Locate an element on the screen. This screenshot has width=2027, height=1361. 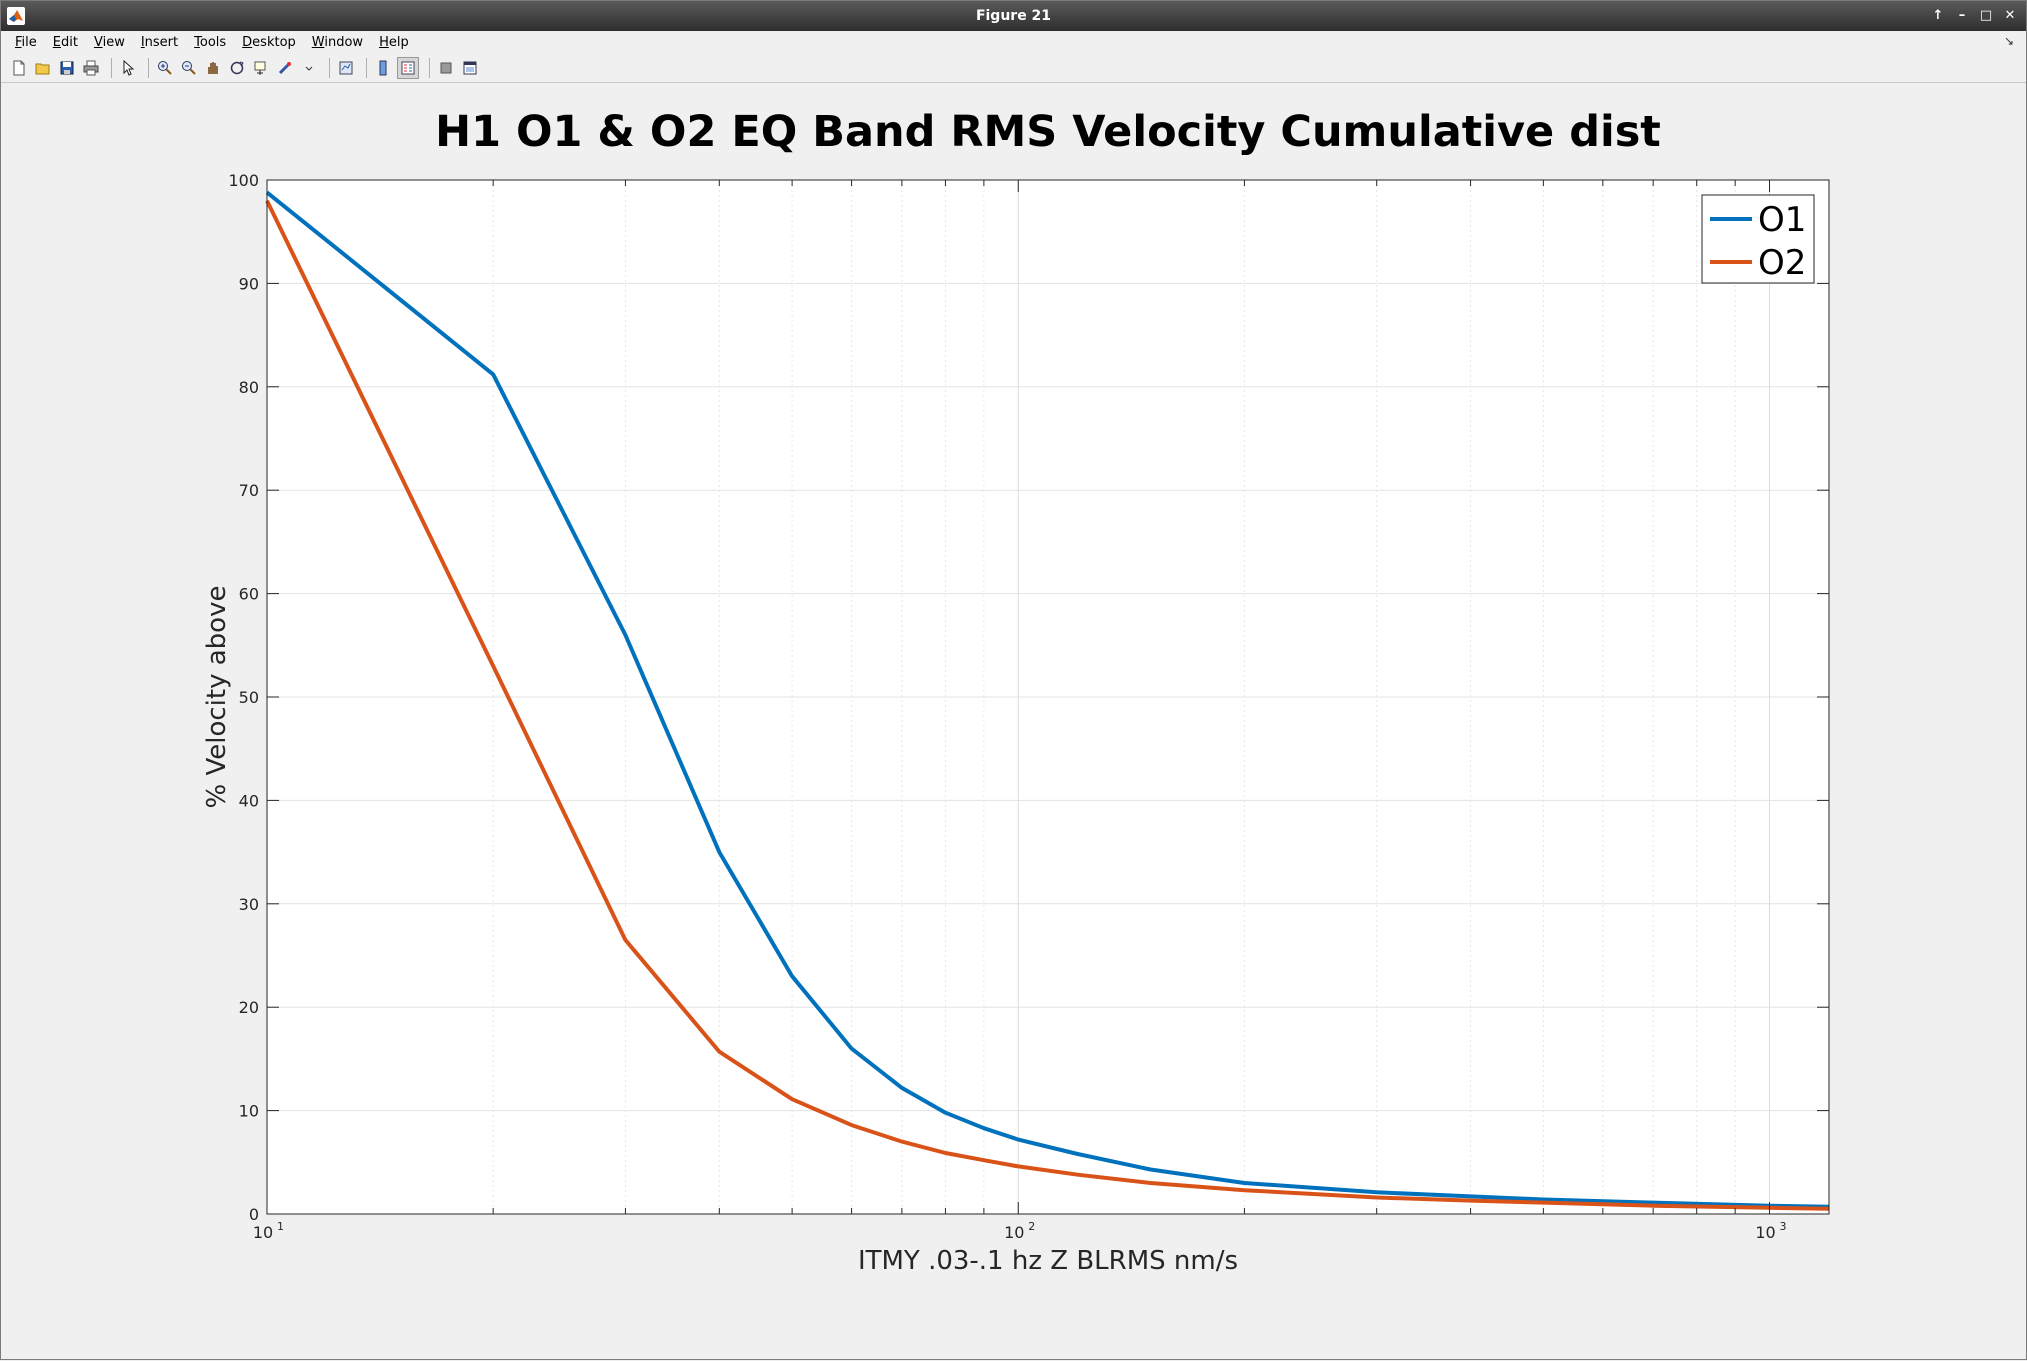
minimize-icon: – is located at coordinates (1962, 15).